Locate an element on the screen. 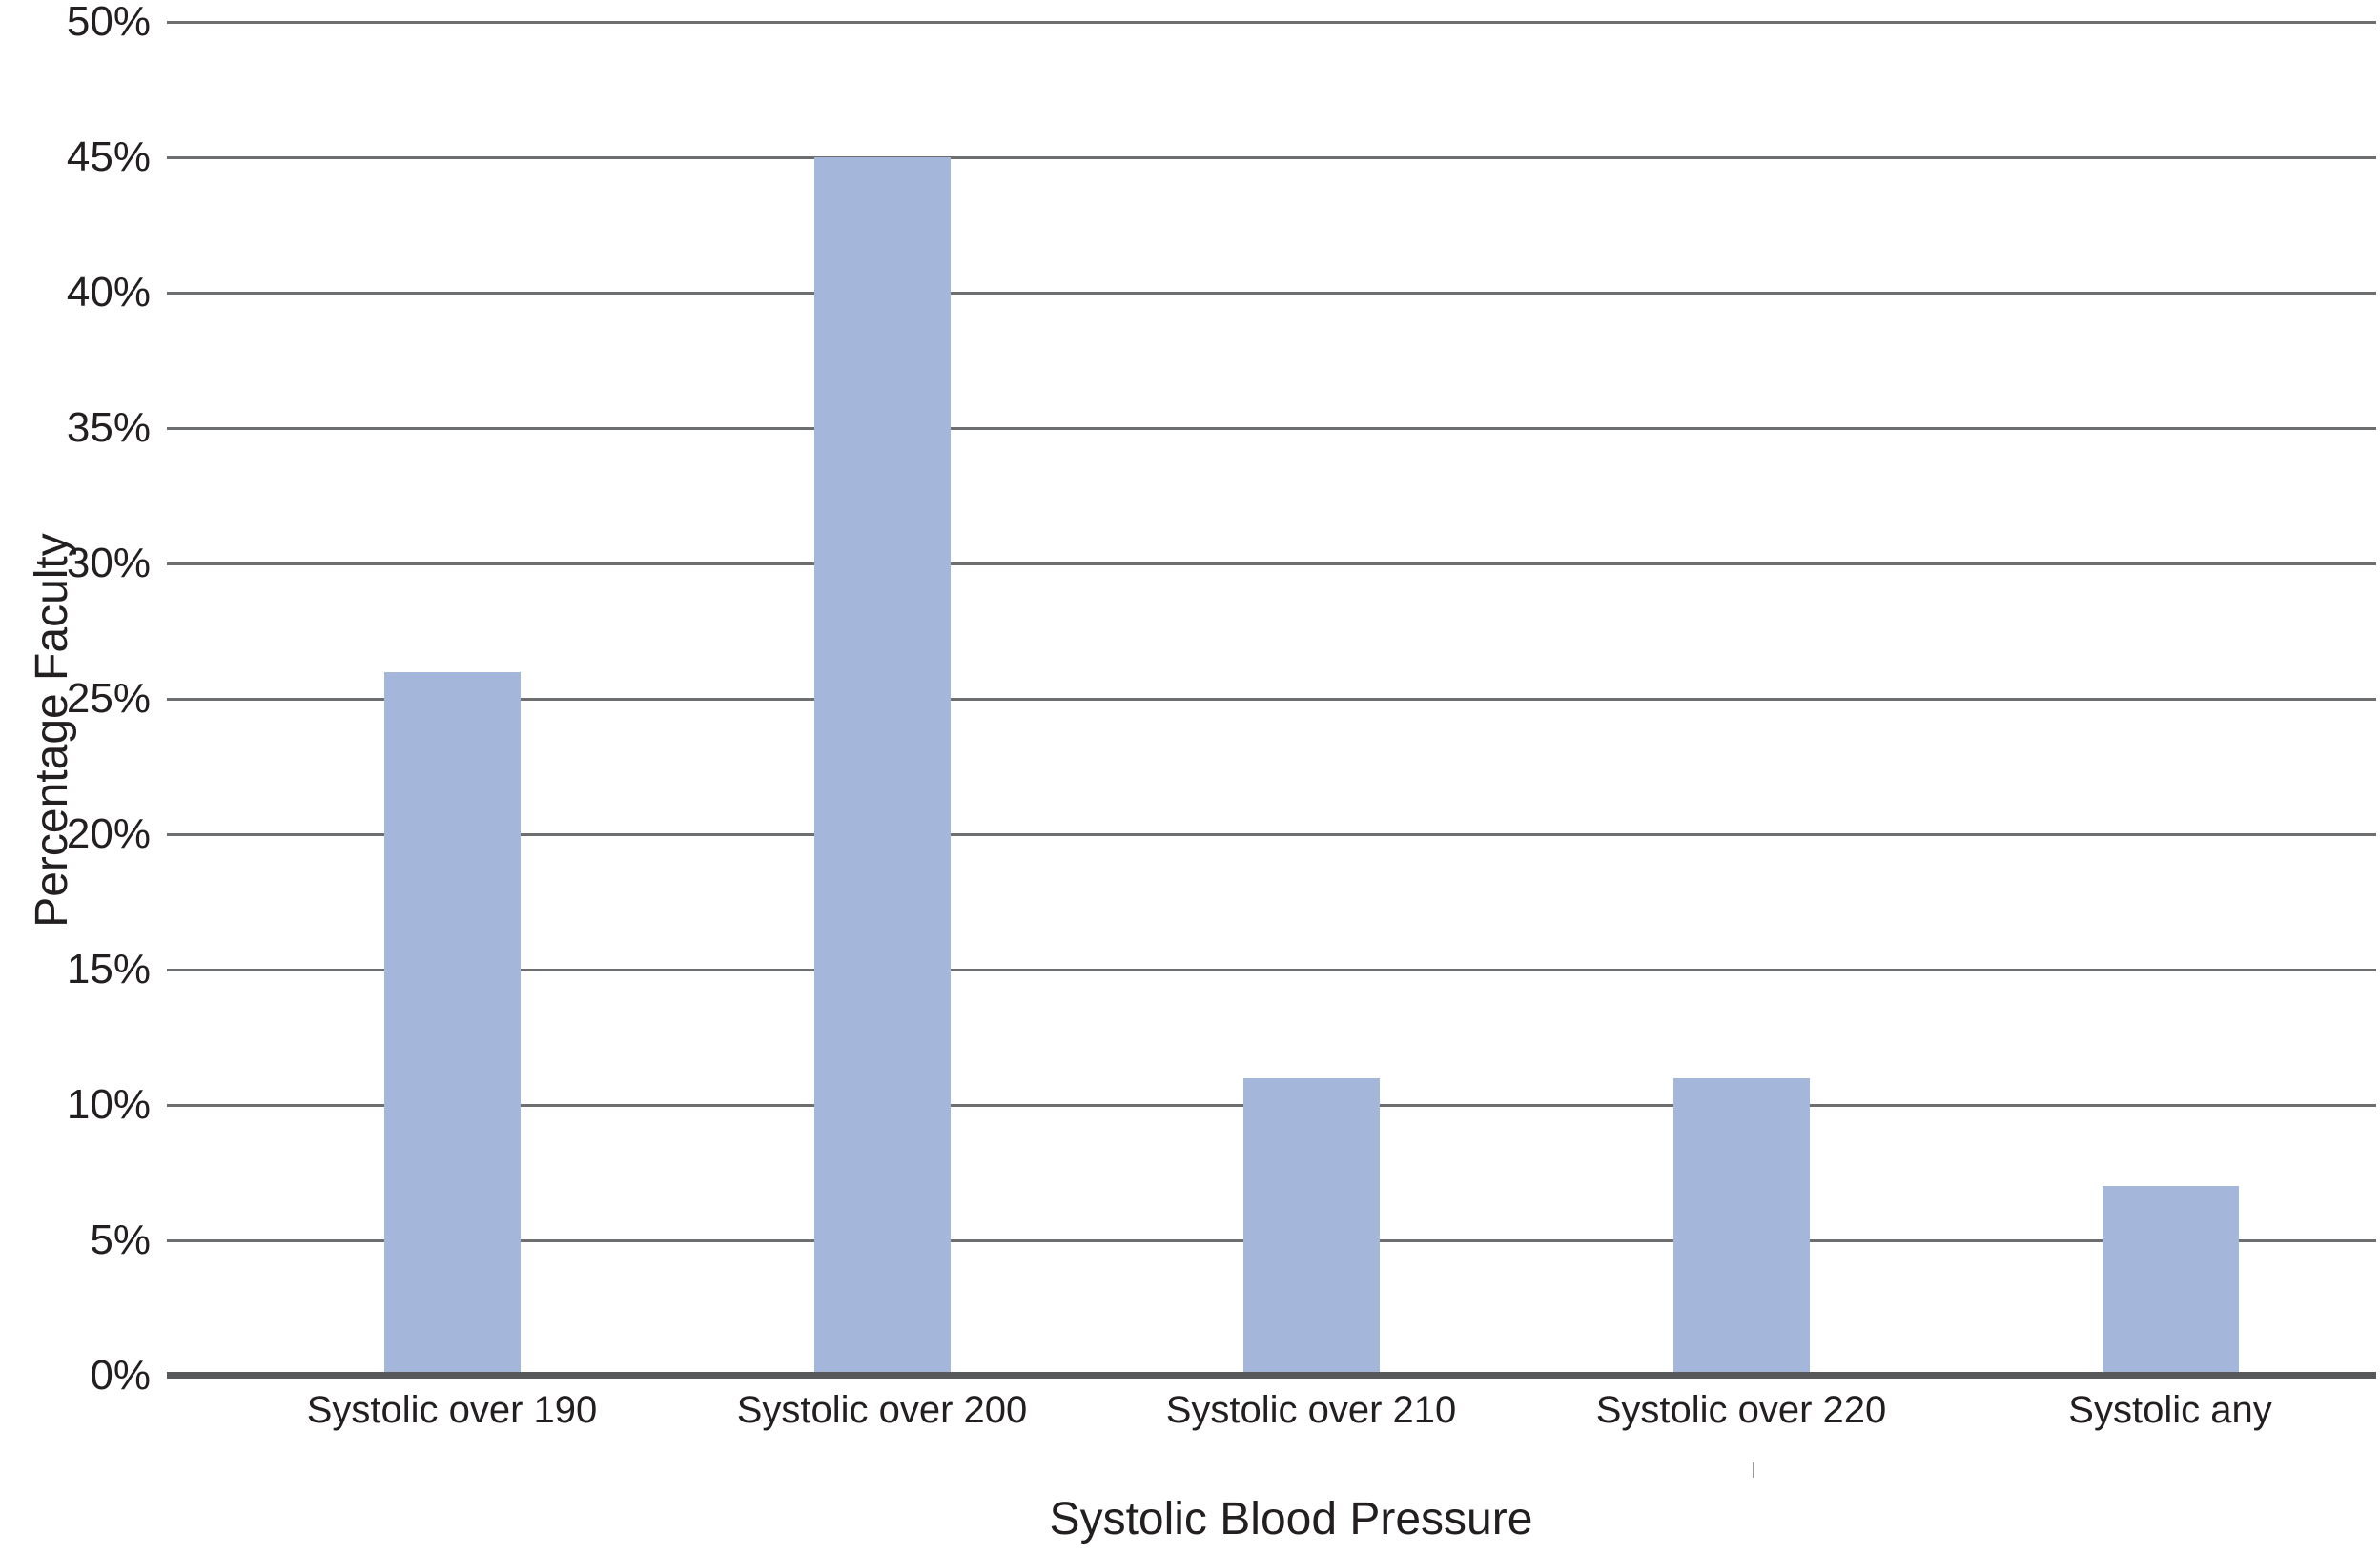 The width and height of the screenshot is (2380, 1554). x-category-label-systolic-over-190: Systolic over 190 is located at coordinates (452, 1410).